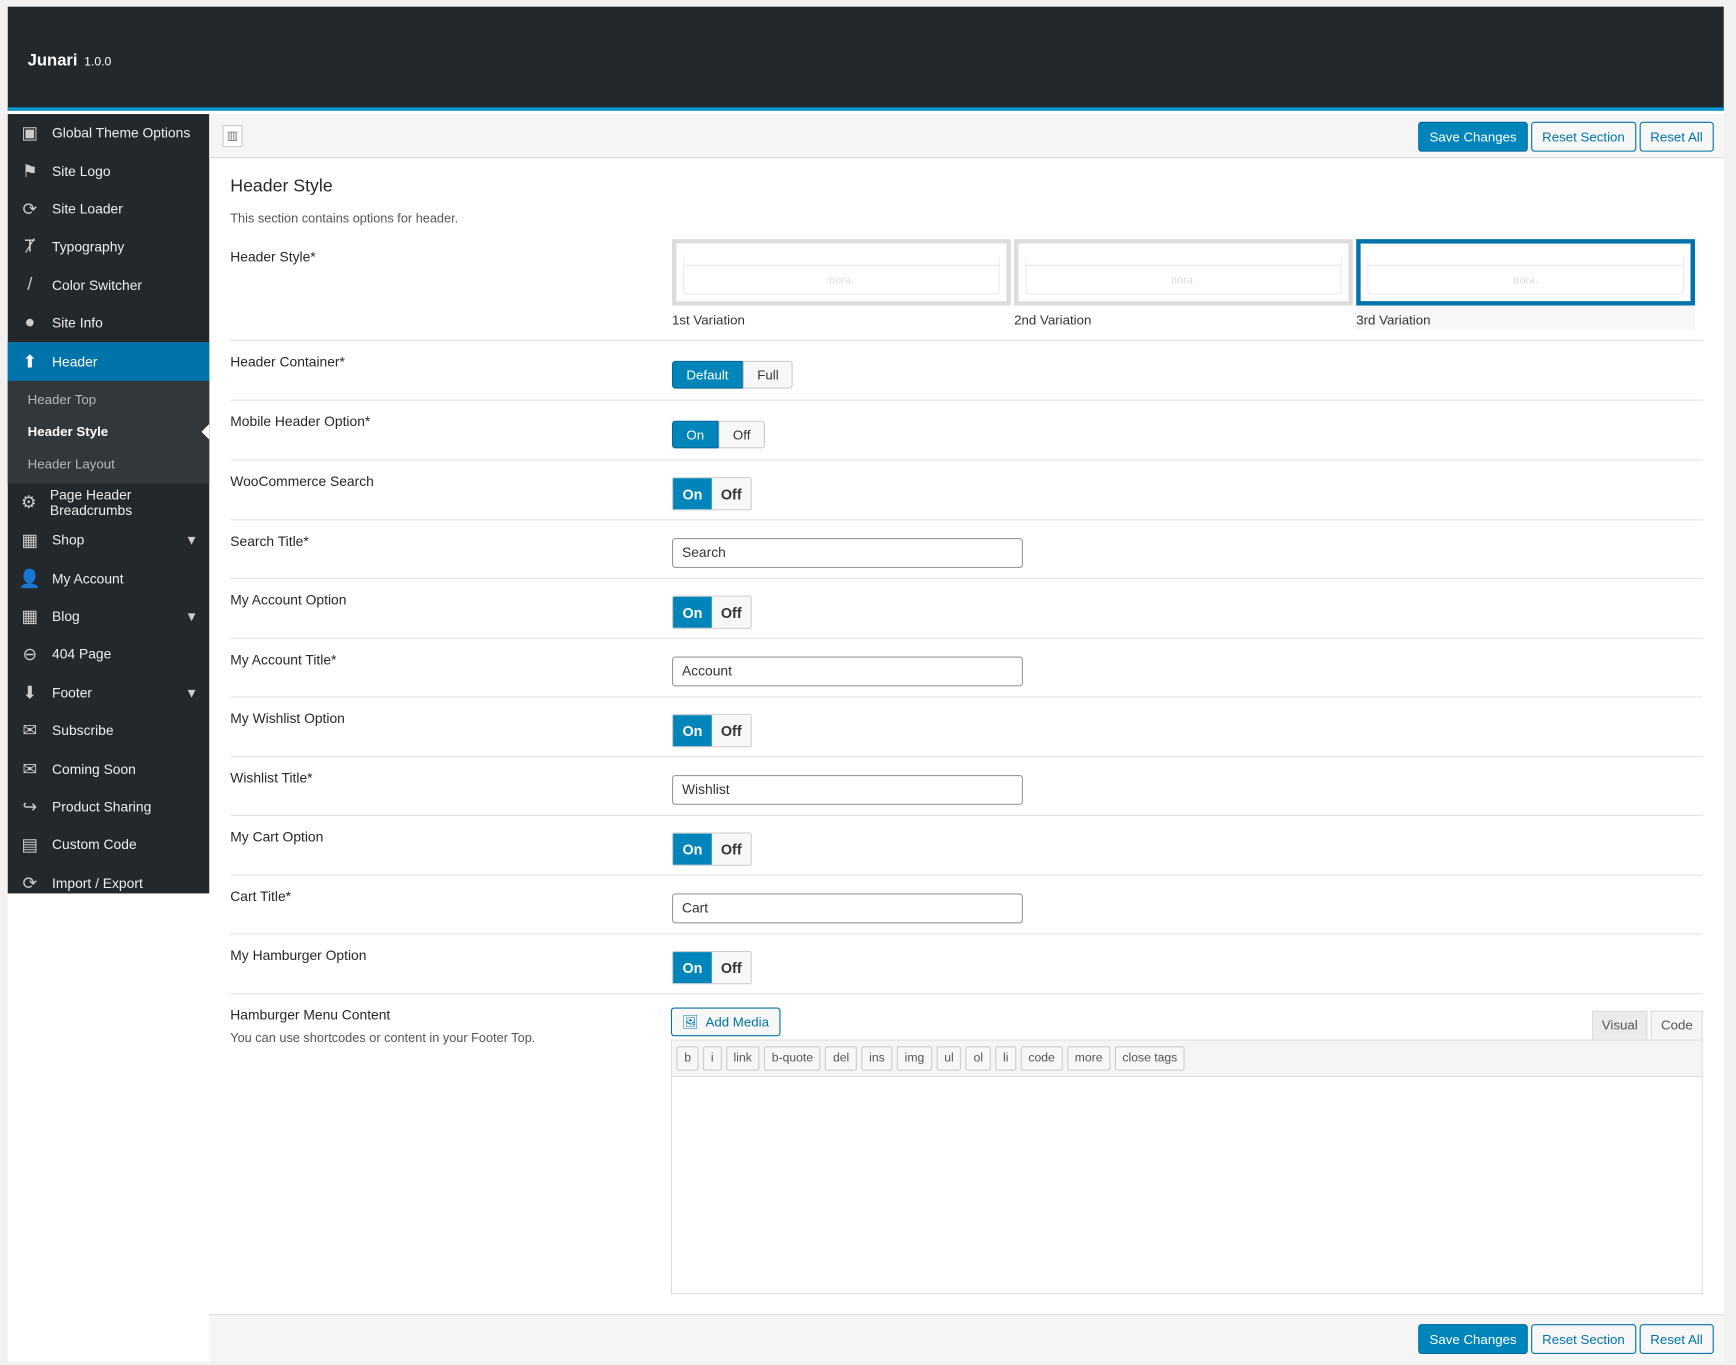 Image resolution: width=1736 pixels, height=1365 pixels. I want to click on quicktag-button: link, so click(742, 1058).